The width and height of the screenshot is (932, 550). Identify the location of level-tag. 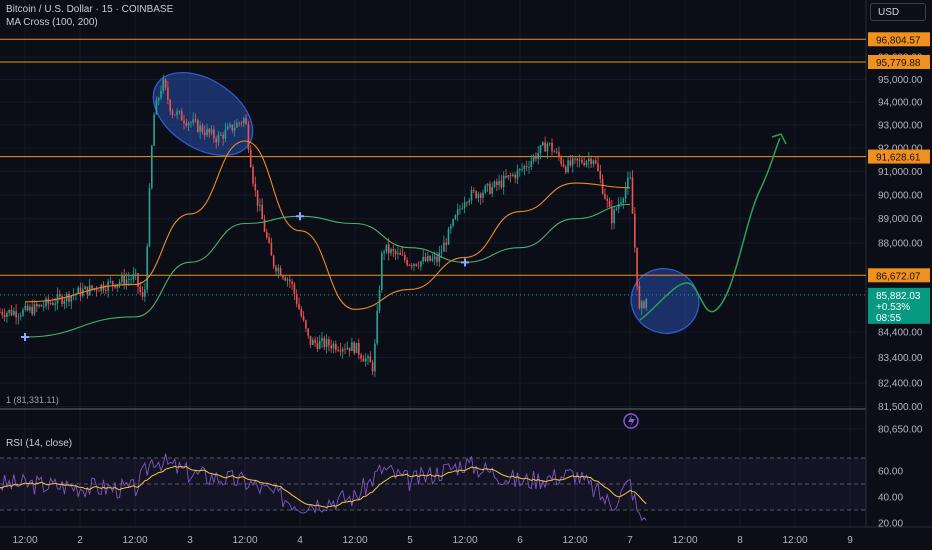
(899, 61).